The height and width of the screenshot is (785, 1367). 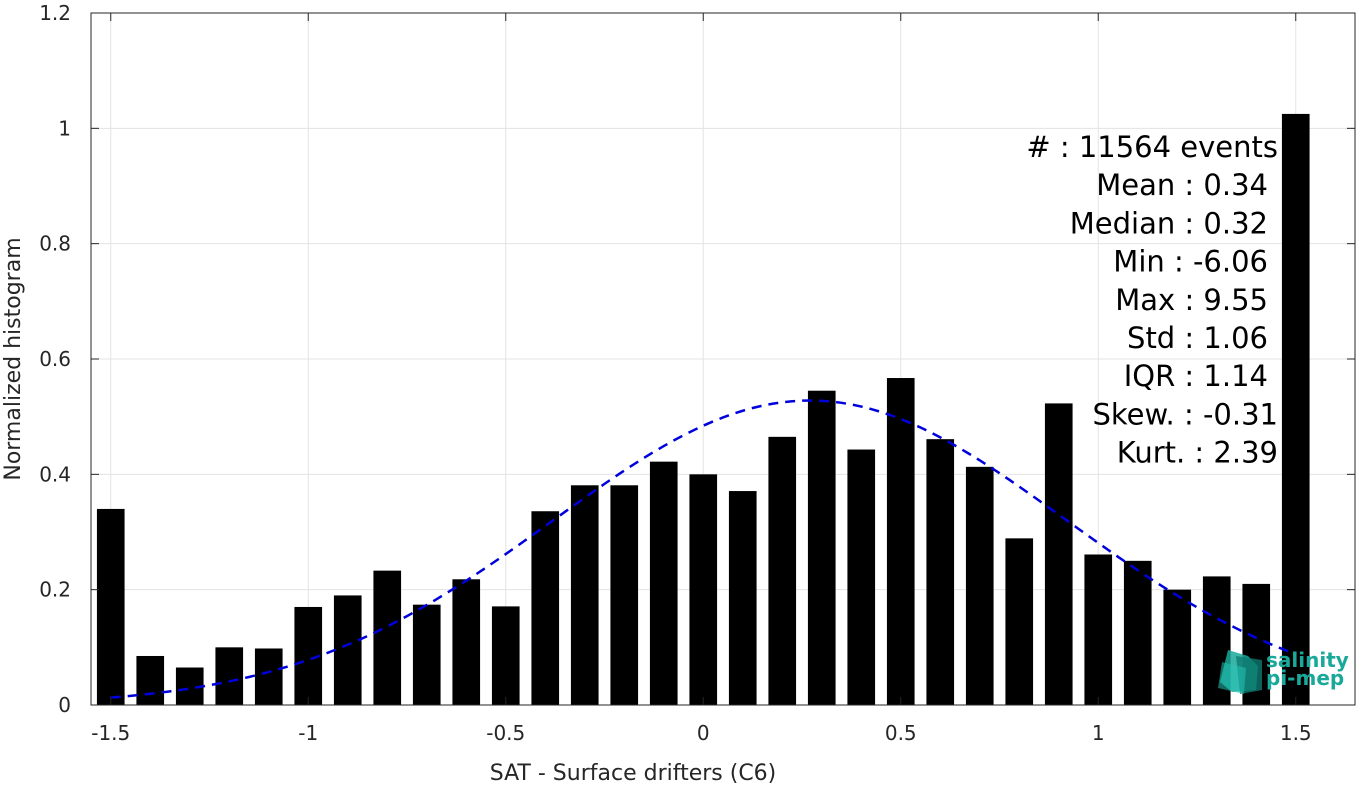 What do you see at coordinates (13, 358) in the screenshot?
I see `y-axis-label: Normalized histogram` at bounding box center [13, 358].